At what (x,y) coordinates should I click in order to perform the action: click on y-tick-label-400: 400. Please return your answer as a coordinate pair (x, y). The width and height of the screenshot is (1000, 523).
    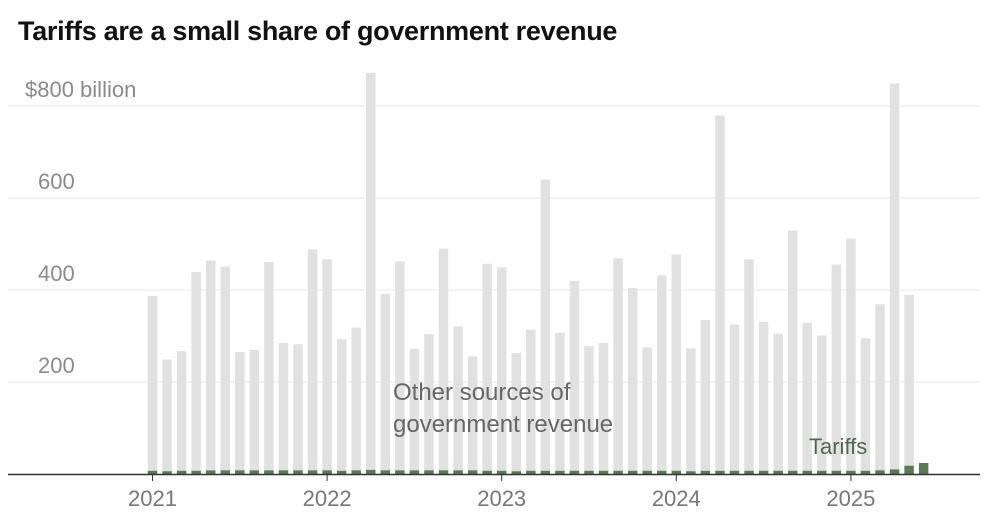
    Looking at the image, I should click on (56, 273).